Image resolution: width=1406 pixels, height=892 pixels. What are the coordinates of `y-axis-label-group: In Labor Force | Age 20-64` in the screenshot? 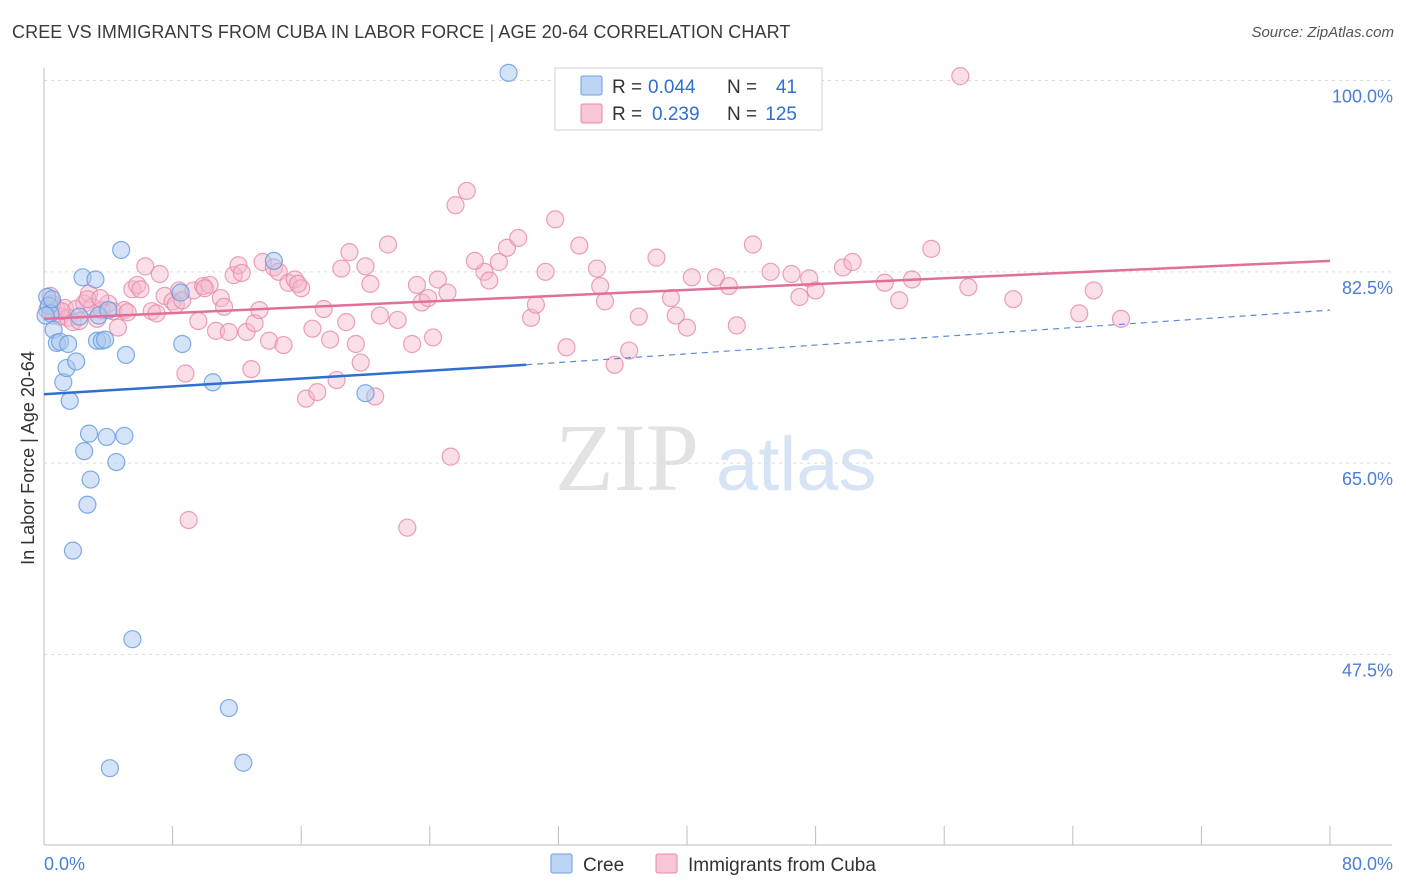 It's located at (28, 458).